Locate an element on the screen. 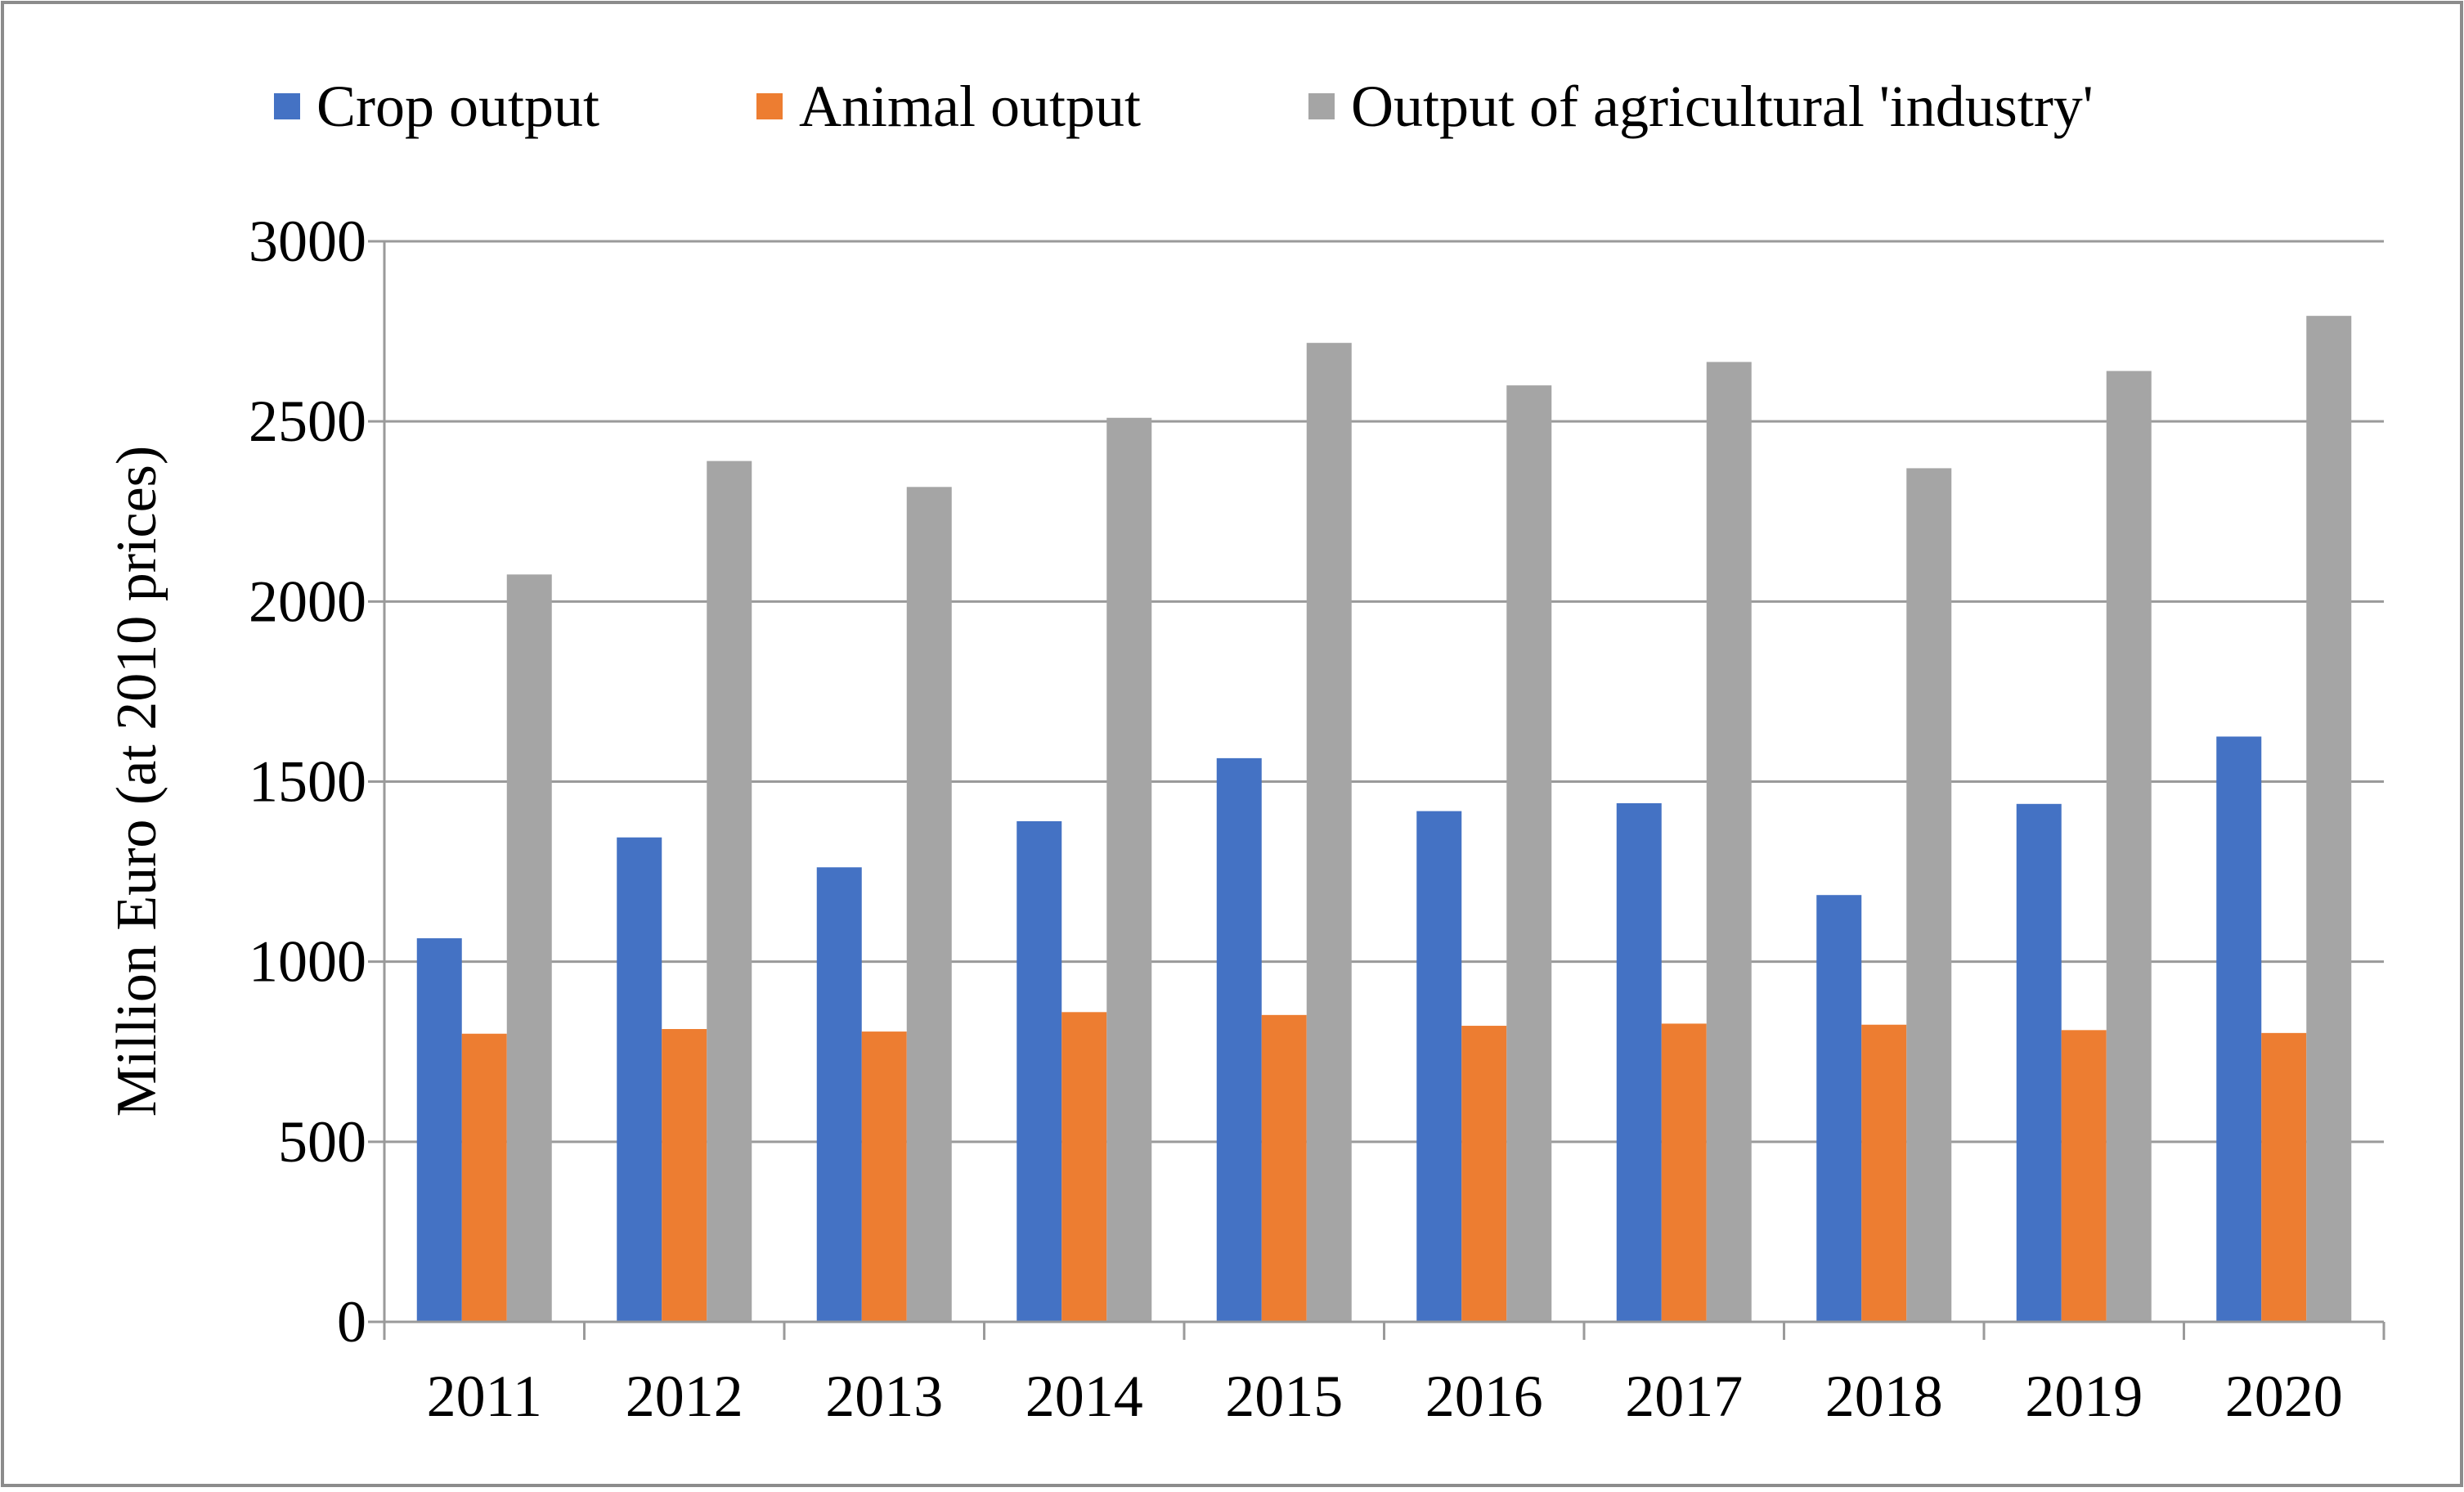 The height and width of the screenshot is (1492, 2464). y-tick-label: 1000 is located at coordinates (307, 962).